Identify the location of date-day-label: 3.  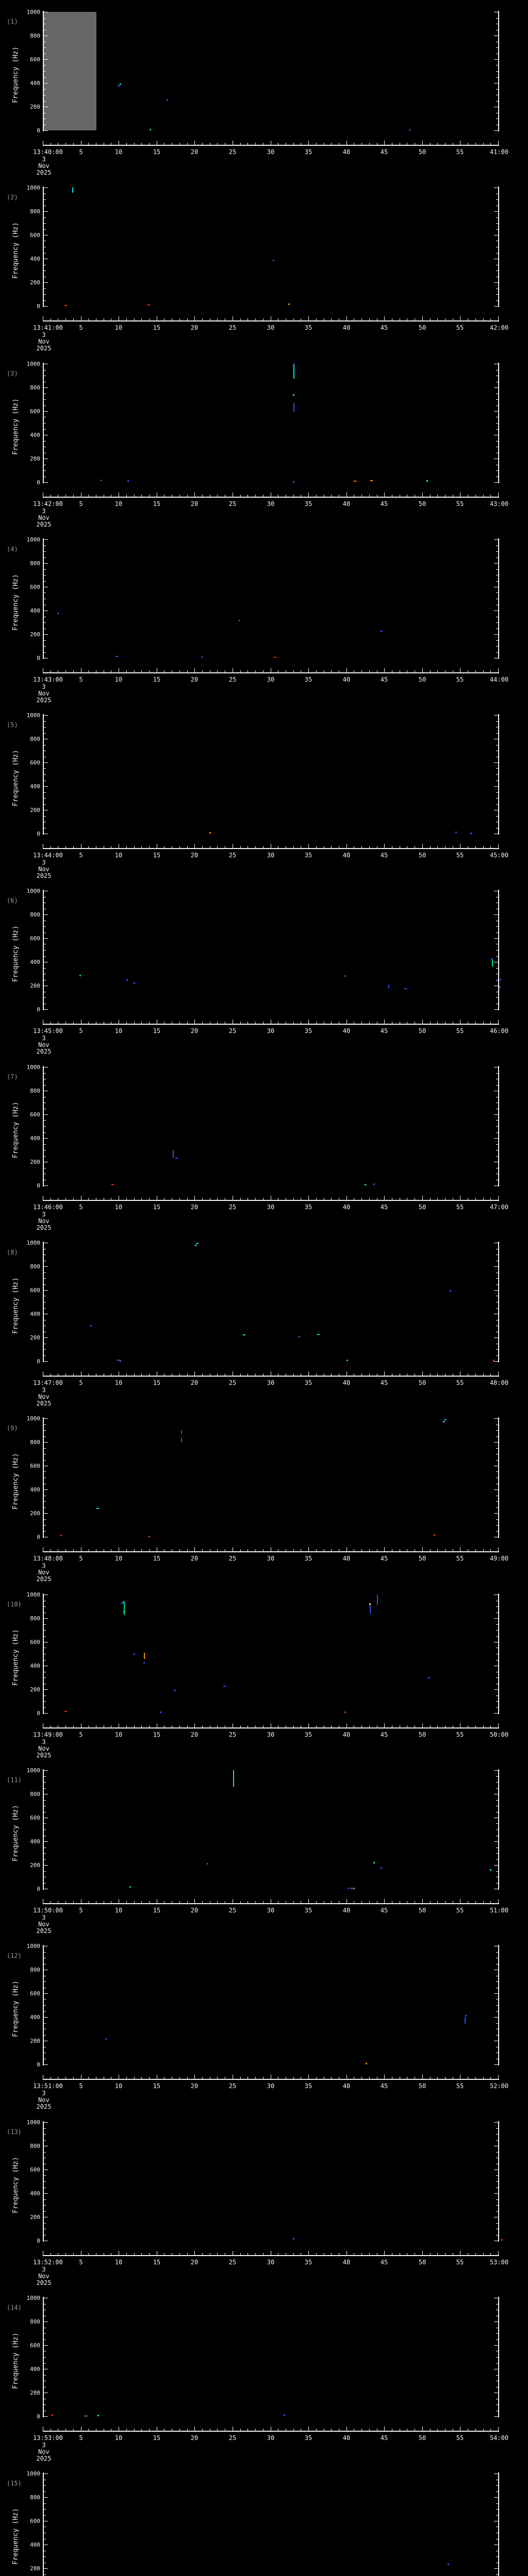
(44, 511).